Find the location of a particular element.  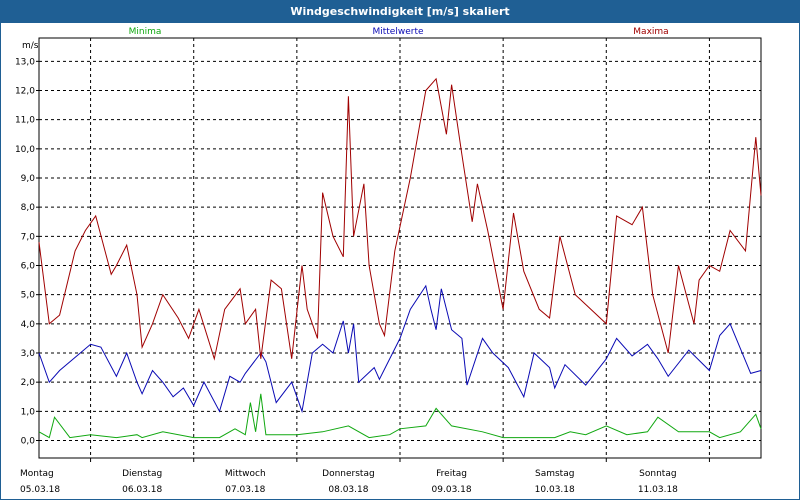

legend-entry: Maxima is located at coordinates (650, 32).